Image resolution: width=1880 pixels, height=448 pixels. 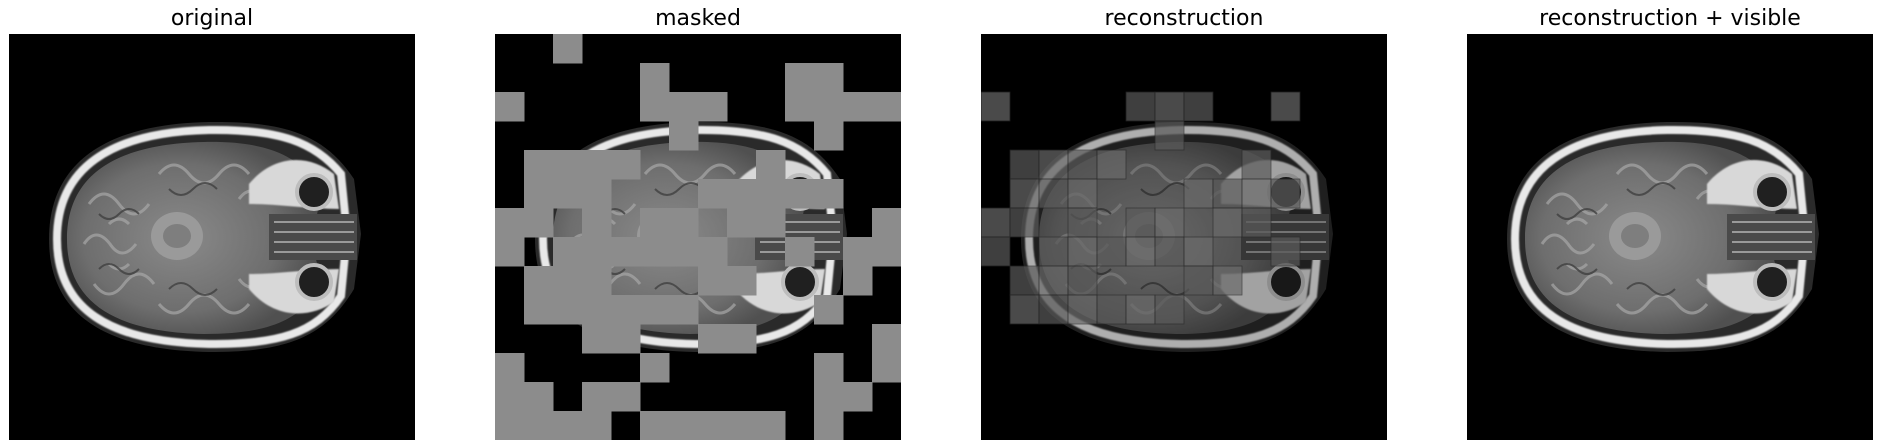 I want to click on panel-title: reconstruction + visible, so click(x=1670, y=18).